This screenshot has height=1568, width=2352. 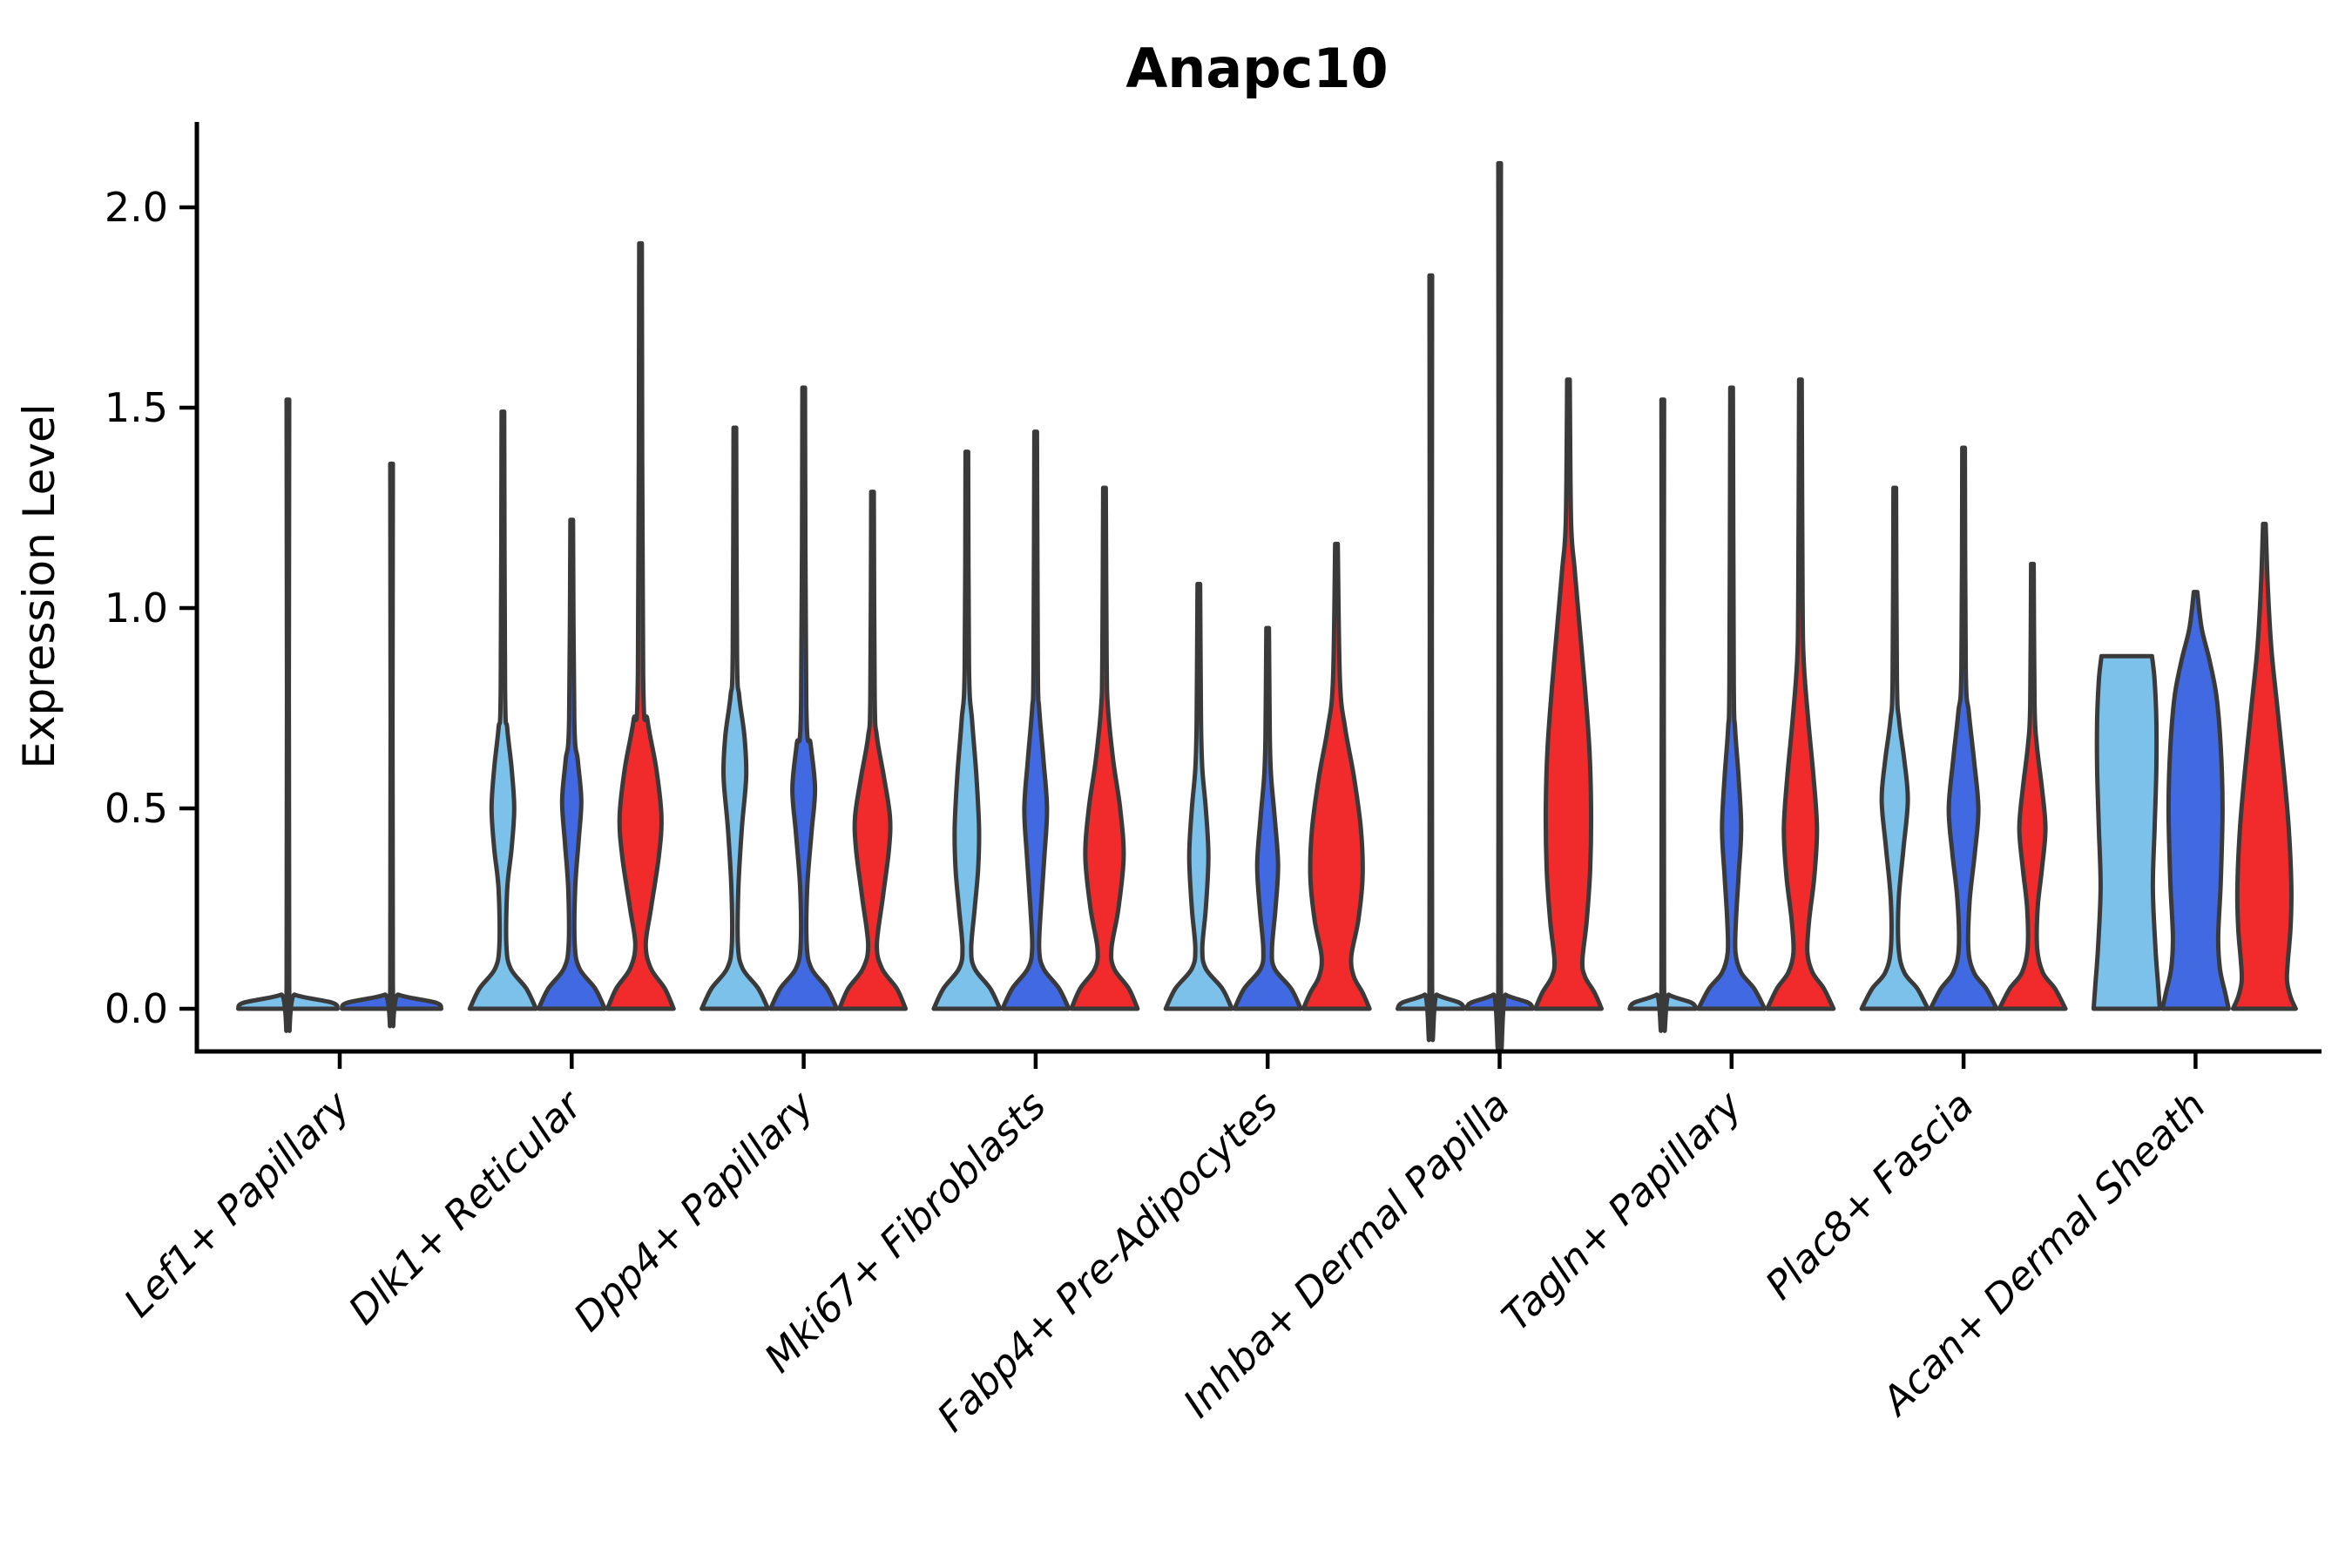 What do you see at coordinates (39, 585) in the screenshot?
I see `y-axis-label: Expression Level` at bounding box center [39, 585].